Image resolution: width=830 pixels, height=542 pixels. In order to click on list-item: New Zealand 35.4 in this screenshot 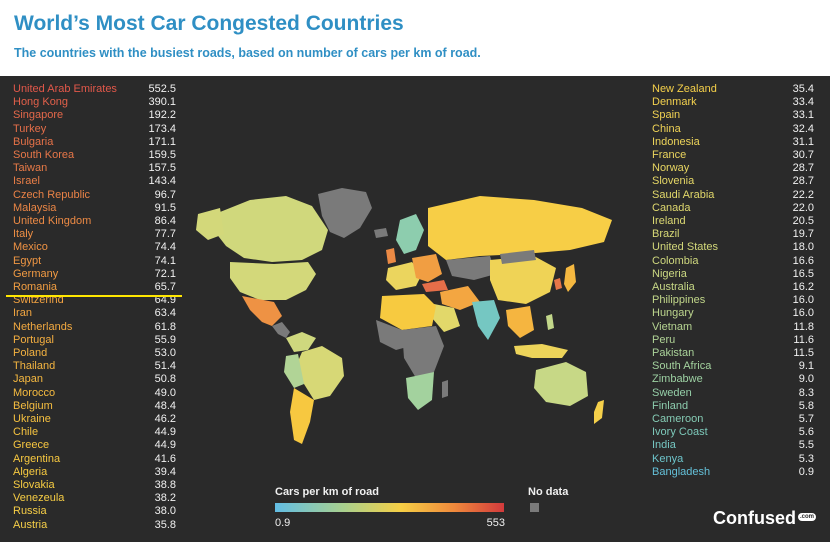, I will do `click(733, 89)`.